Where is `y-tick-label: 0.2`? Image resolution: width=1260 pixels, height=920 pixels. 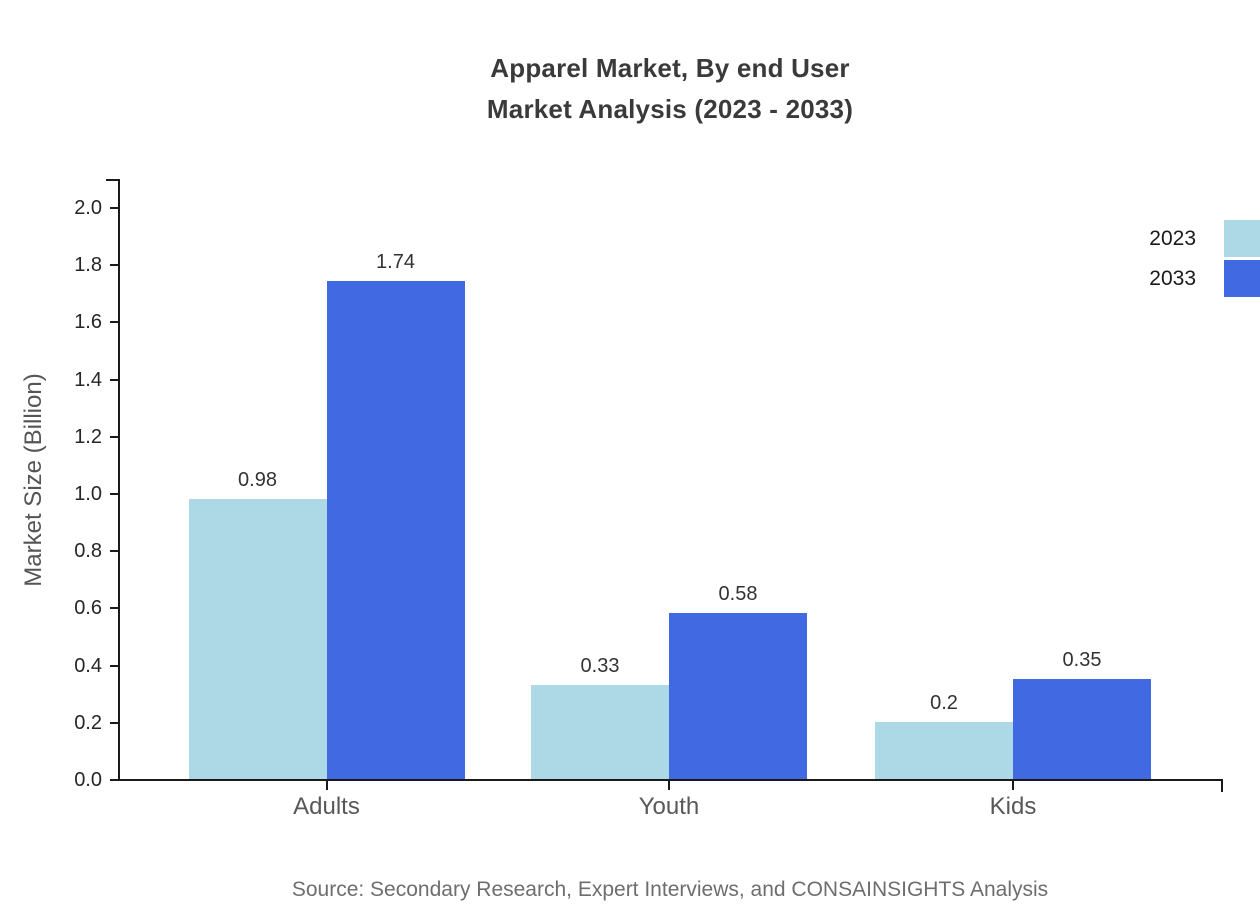 y-tick-label: 0.2 is located at coordinates (88, 723).